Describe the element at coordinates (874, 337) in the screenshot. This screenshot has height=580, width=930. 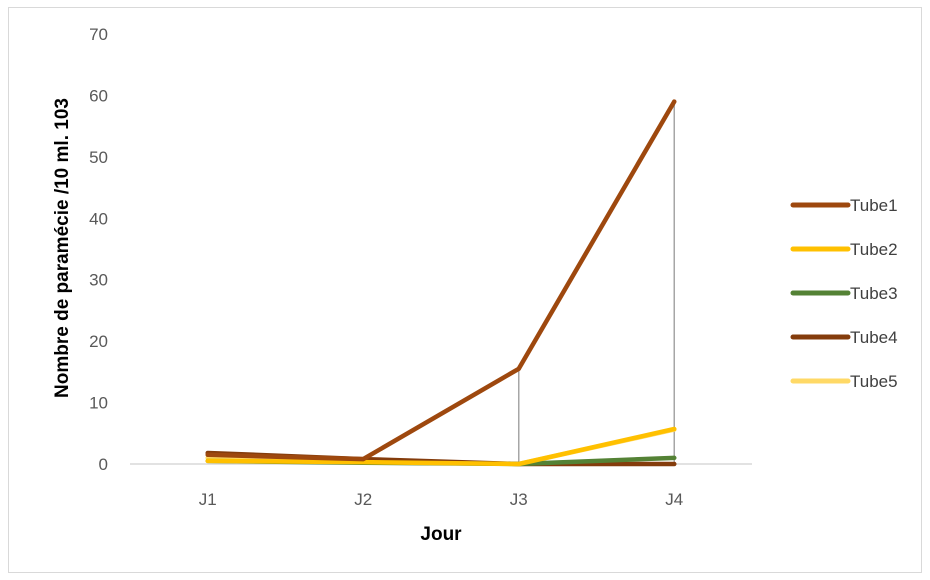
I see `legend-label: Tube4` at that location.